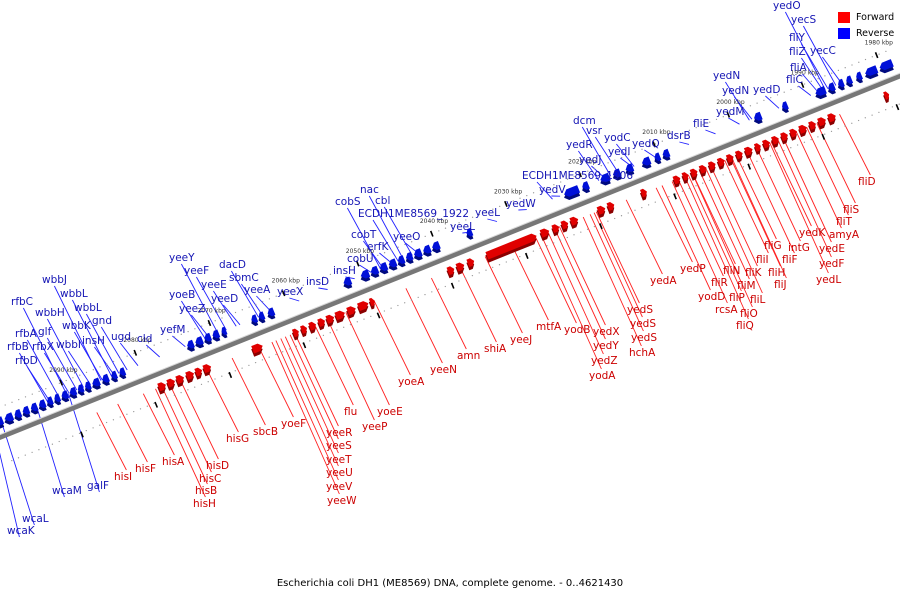 This screenshot has width=900, height=600. Describe the element at coordinates (773, 246) in the screenshot. I see `gene-label: fliG` at that location.